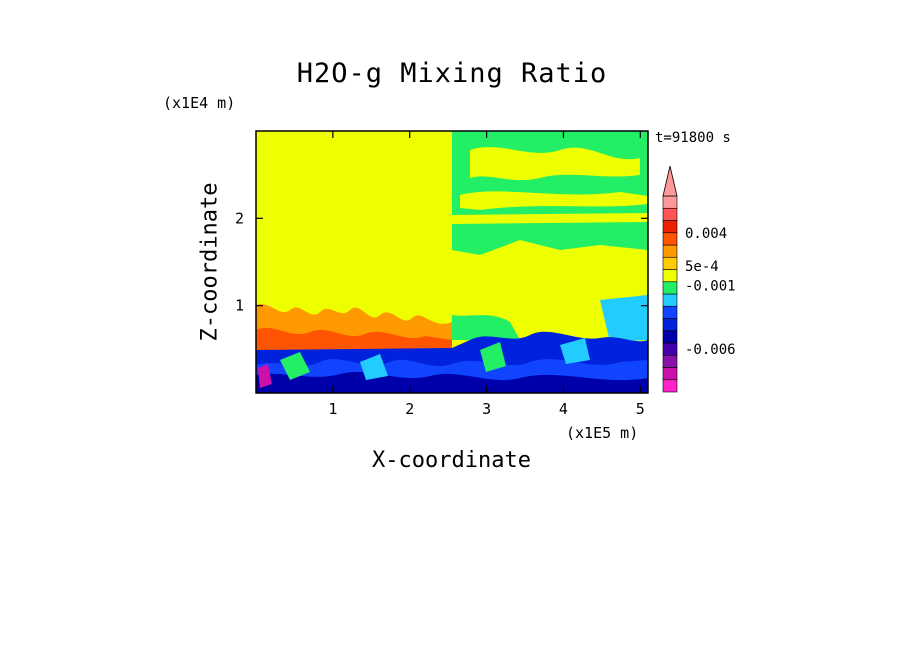  I want to click on colorbar-label: 5e-4, so click(702, 267).